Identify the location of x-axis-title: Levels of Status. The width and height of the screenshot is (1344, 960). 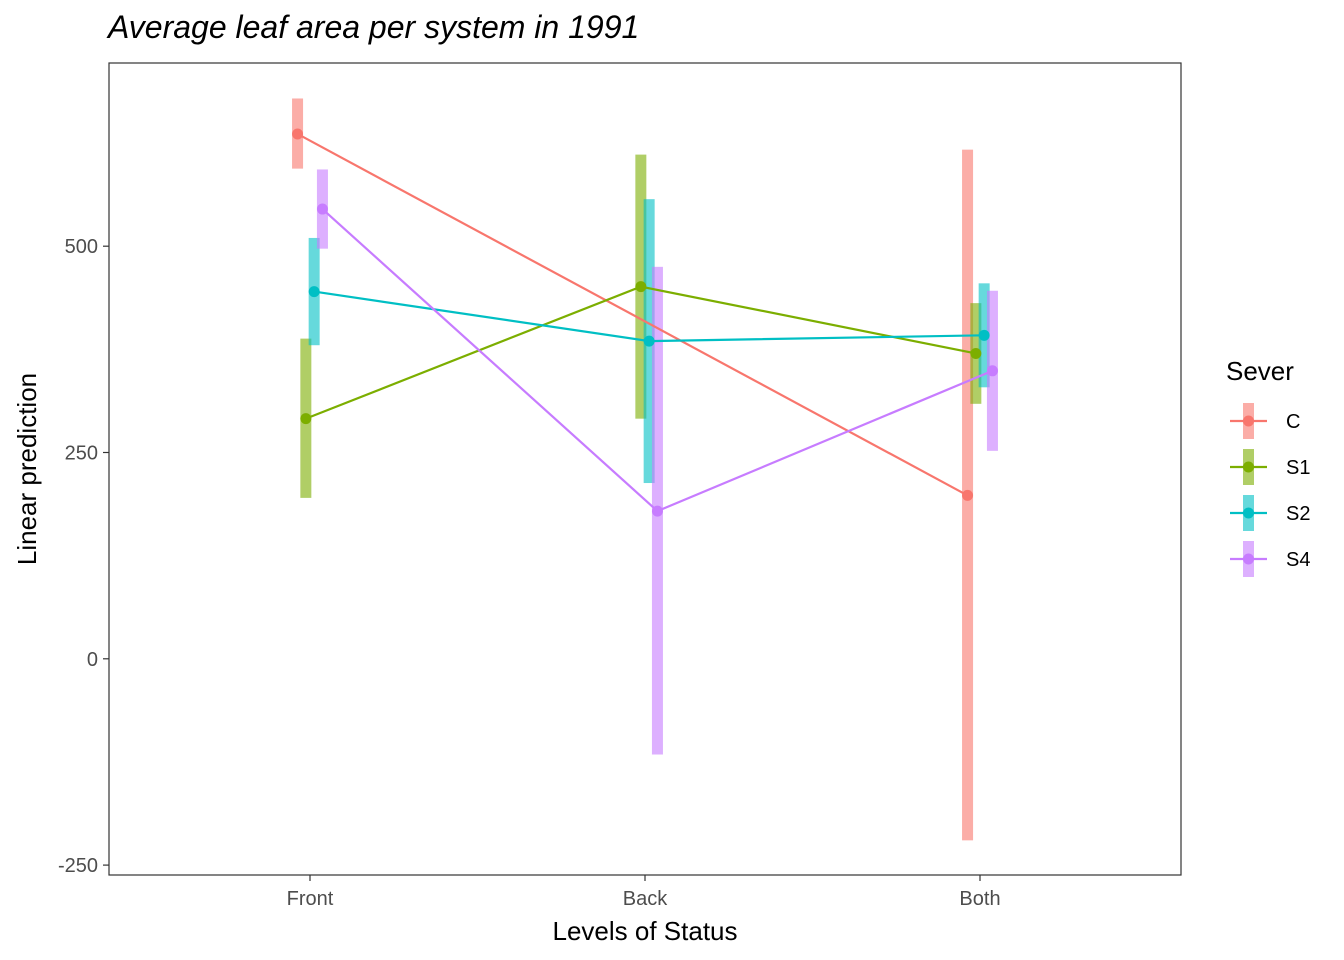
(645, 931).